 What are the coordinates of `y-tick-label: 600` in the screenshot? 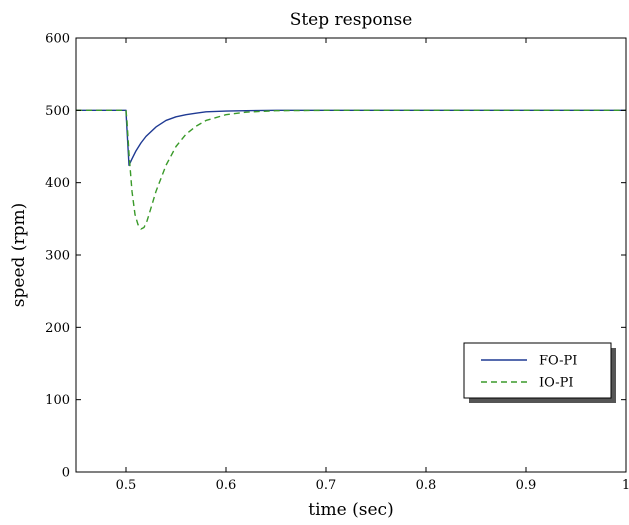 It's located at (57, 39).